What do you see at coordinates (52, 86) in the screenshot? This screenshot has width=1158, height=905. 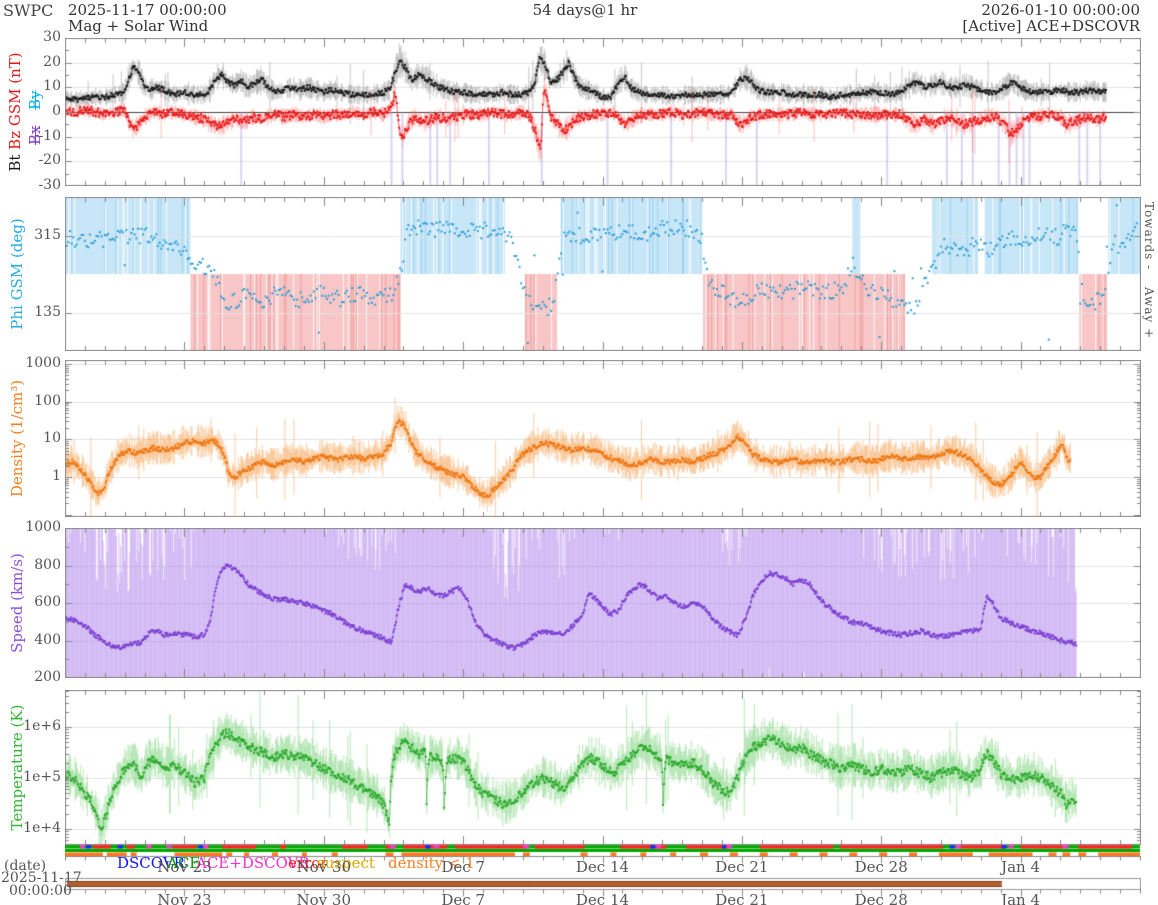 I see `mag-ytick-10: 10` at bounding box center [52, 86].